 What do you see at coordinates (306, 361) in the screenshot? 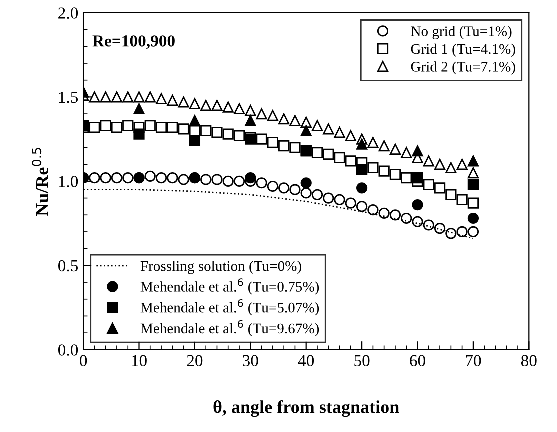
I see `x-tick-label: 40` at bounding box center [306, 361].